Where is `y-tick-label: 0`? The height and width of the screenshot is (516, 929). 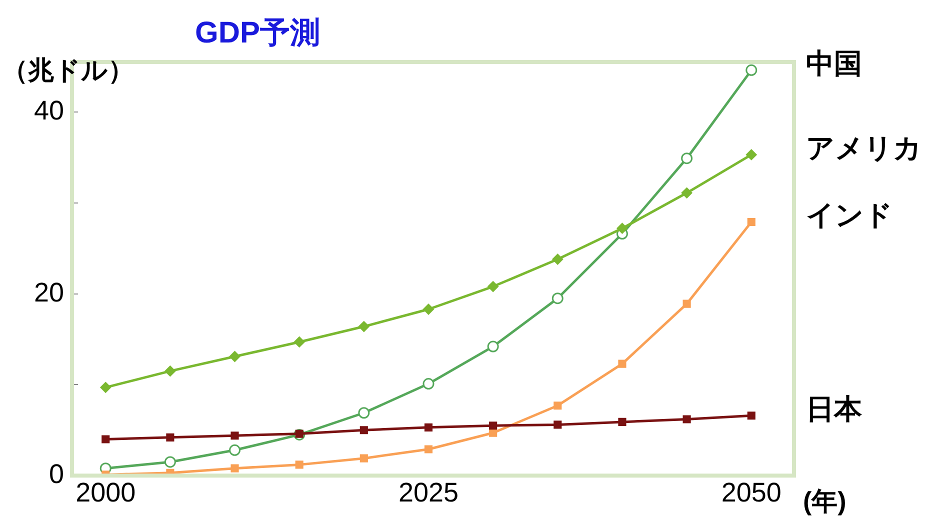 y-tick-label: 0 is located at coordinates (56, 474).